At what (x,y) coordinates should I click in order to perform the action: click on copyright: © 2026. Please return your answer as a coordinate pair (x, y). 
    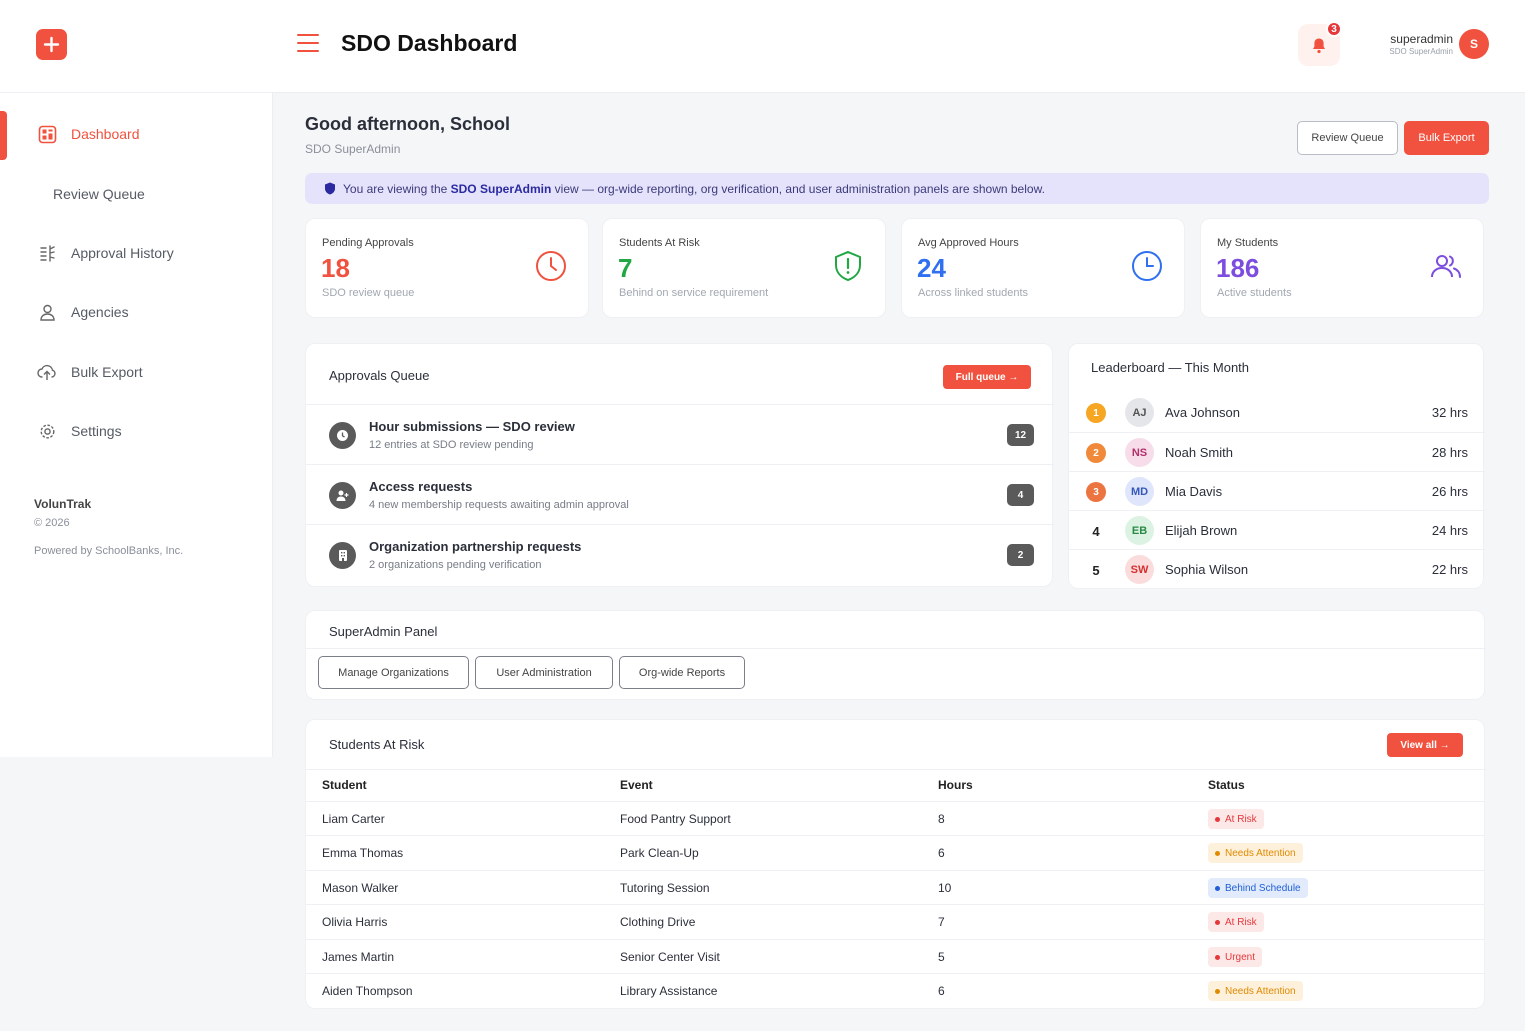
    Looking at the image, I should click on (52, 523).